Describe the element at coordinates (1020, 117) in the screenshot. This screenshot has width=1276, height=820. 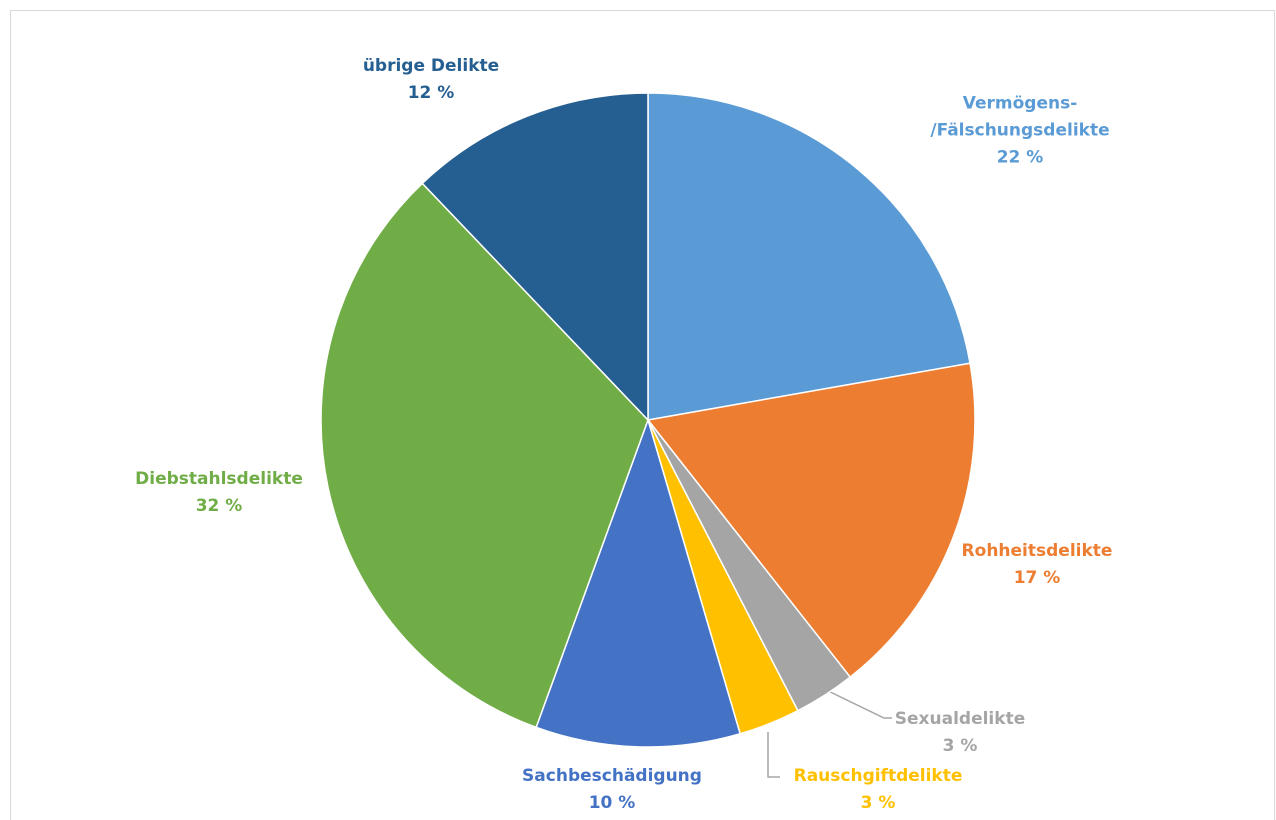
I see `category-name: Vermögens- /Fälschungsdelikte` at that location.